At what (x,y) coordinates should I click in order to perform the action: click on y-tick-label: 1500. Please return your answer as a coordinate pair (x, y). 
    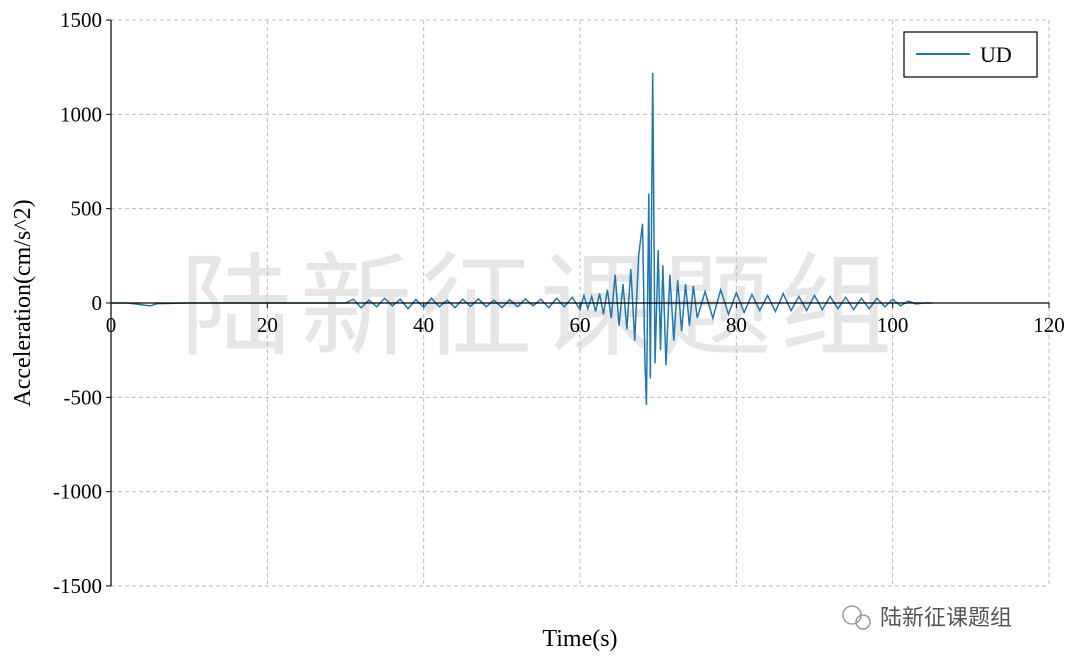
    Looking at the image, I should click on (81, 20).